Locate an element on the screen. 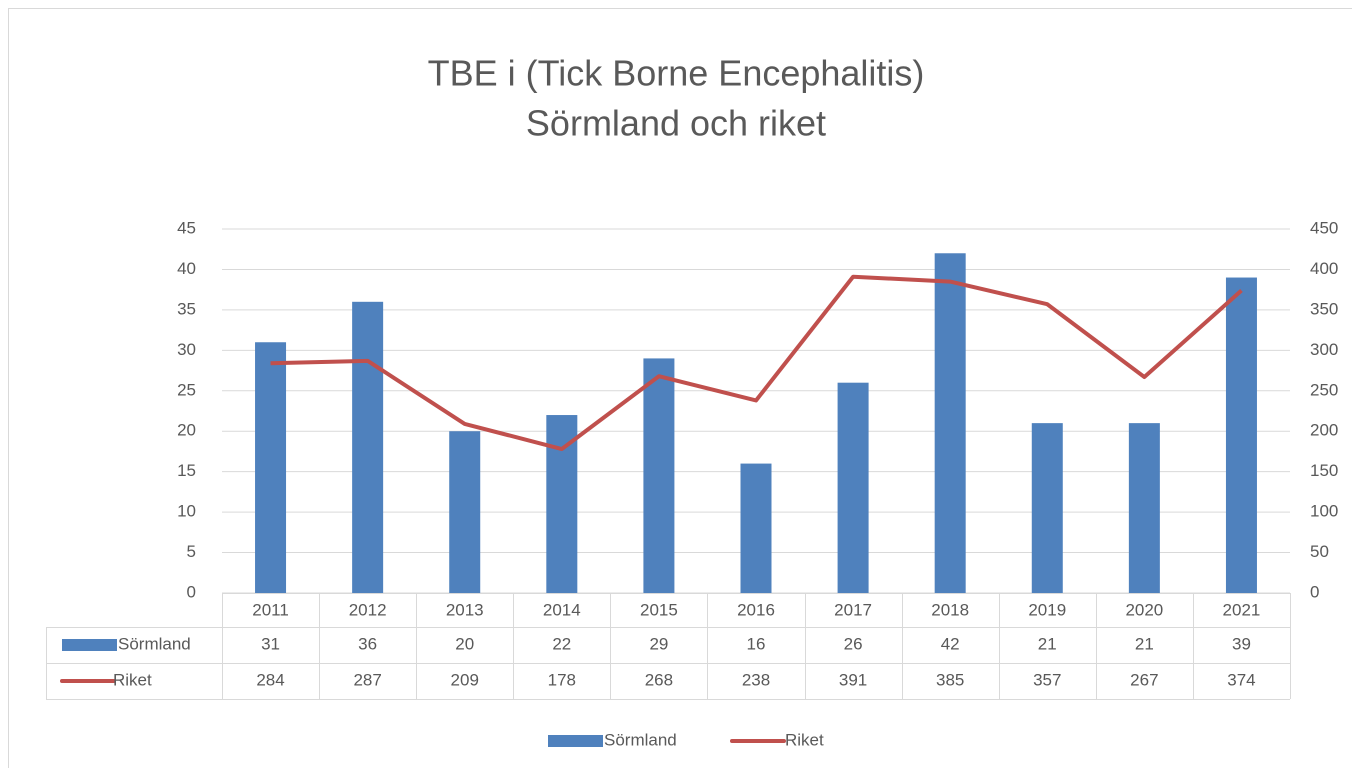  y2-tick-label: 200 is located at coordinates (1324, 430).